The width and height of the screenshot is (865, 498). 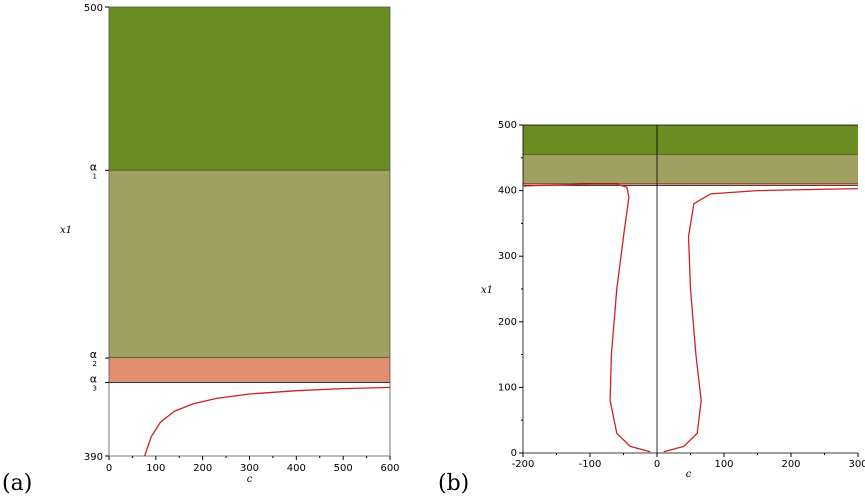 What do you see at coordinates (657, 464) in the screenshot?
I see `x-tick-label-b: 0` at bounding box center [657, 464].